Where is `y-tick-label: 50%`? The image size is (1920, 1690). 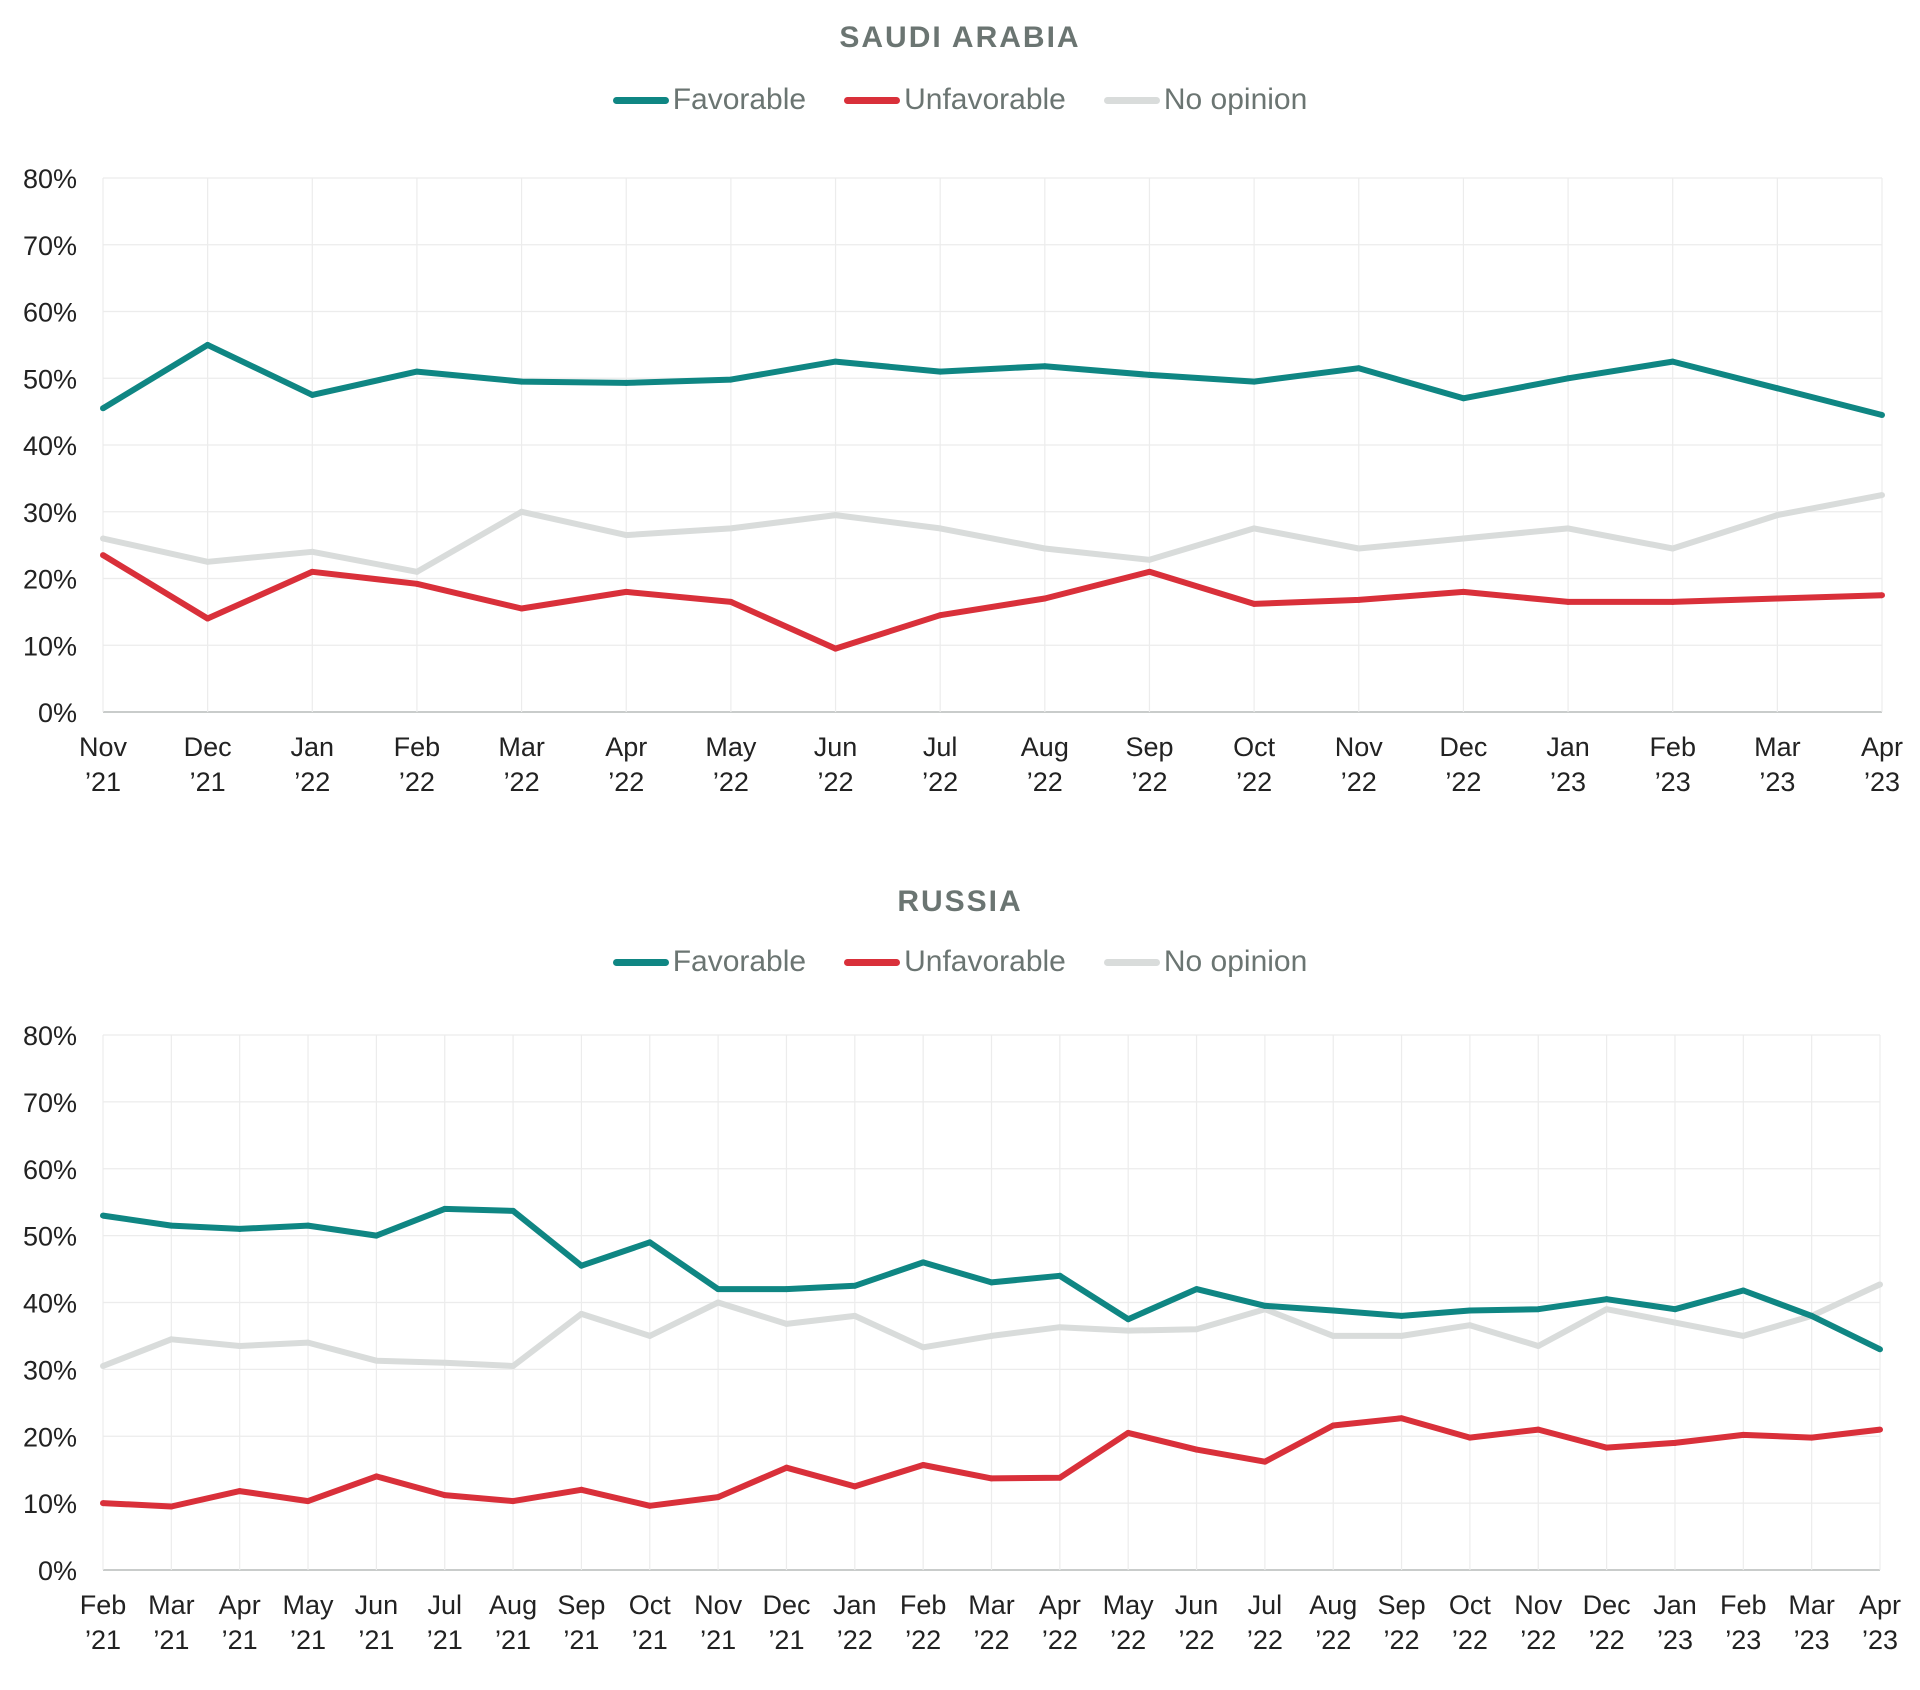 y-tick-label: 50% is located at coordinates (50, 379).